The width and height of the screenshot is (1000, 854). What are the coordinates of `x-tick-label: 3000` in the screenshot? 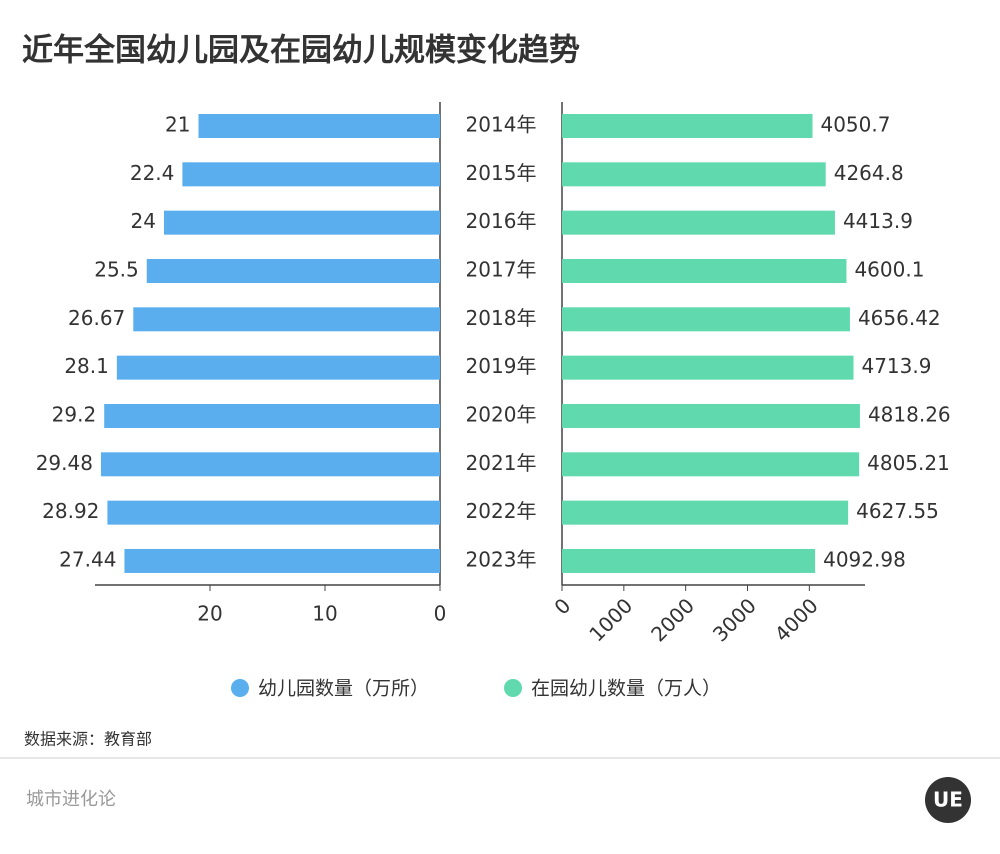 It's located at (734, 619).